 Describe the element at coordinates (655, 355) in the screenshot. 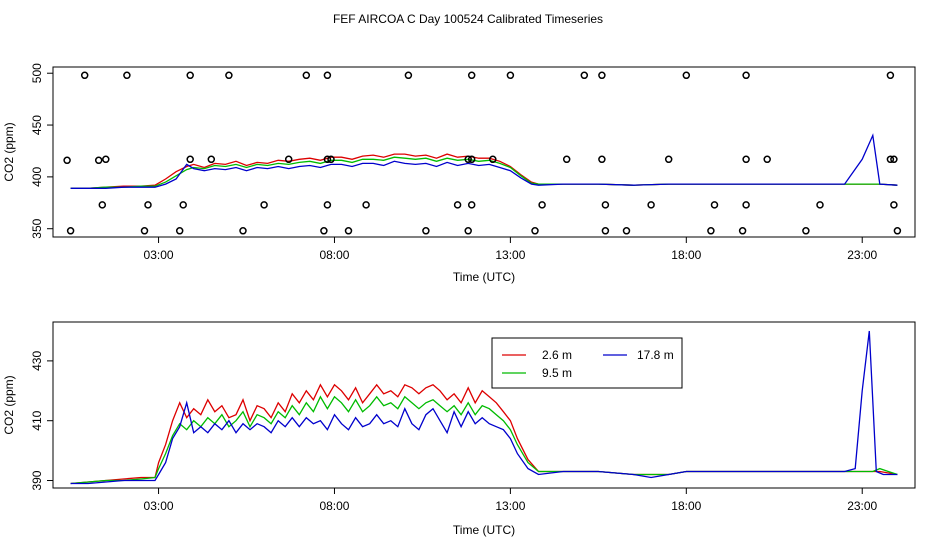

I see `legend-label-17.8m: 17.8 m` at that location.